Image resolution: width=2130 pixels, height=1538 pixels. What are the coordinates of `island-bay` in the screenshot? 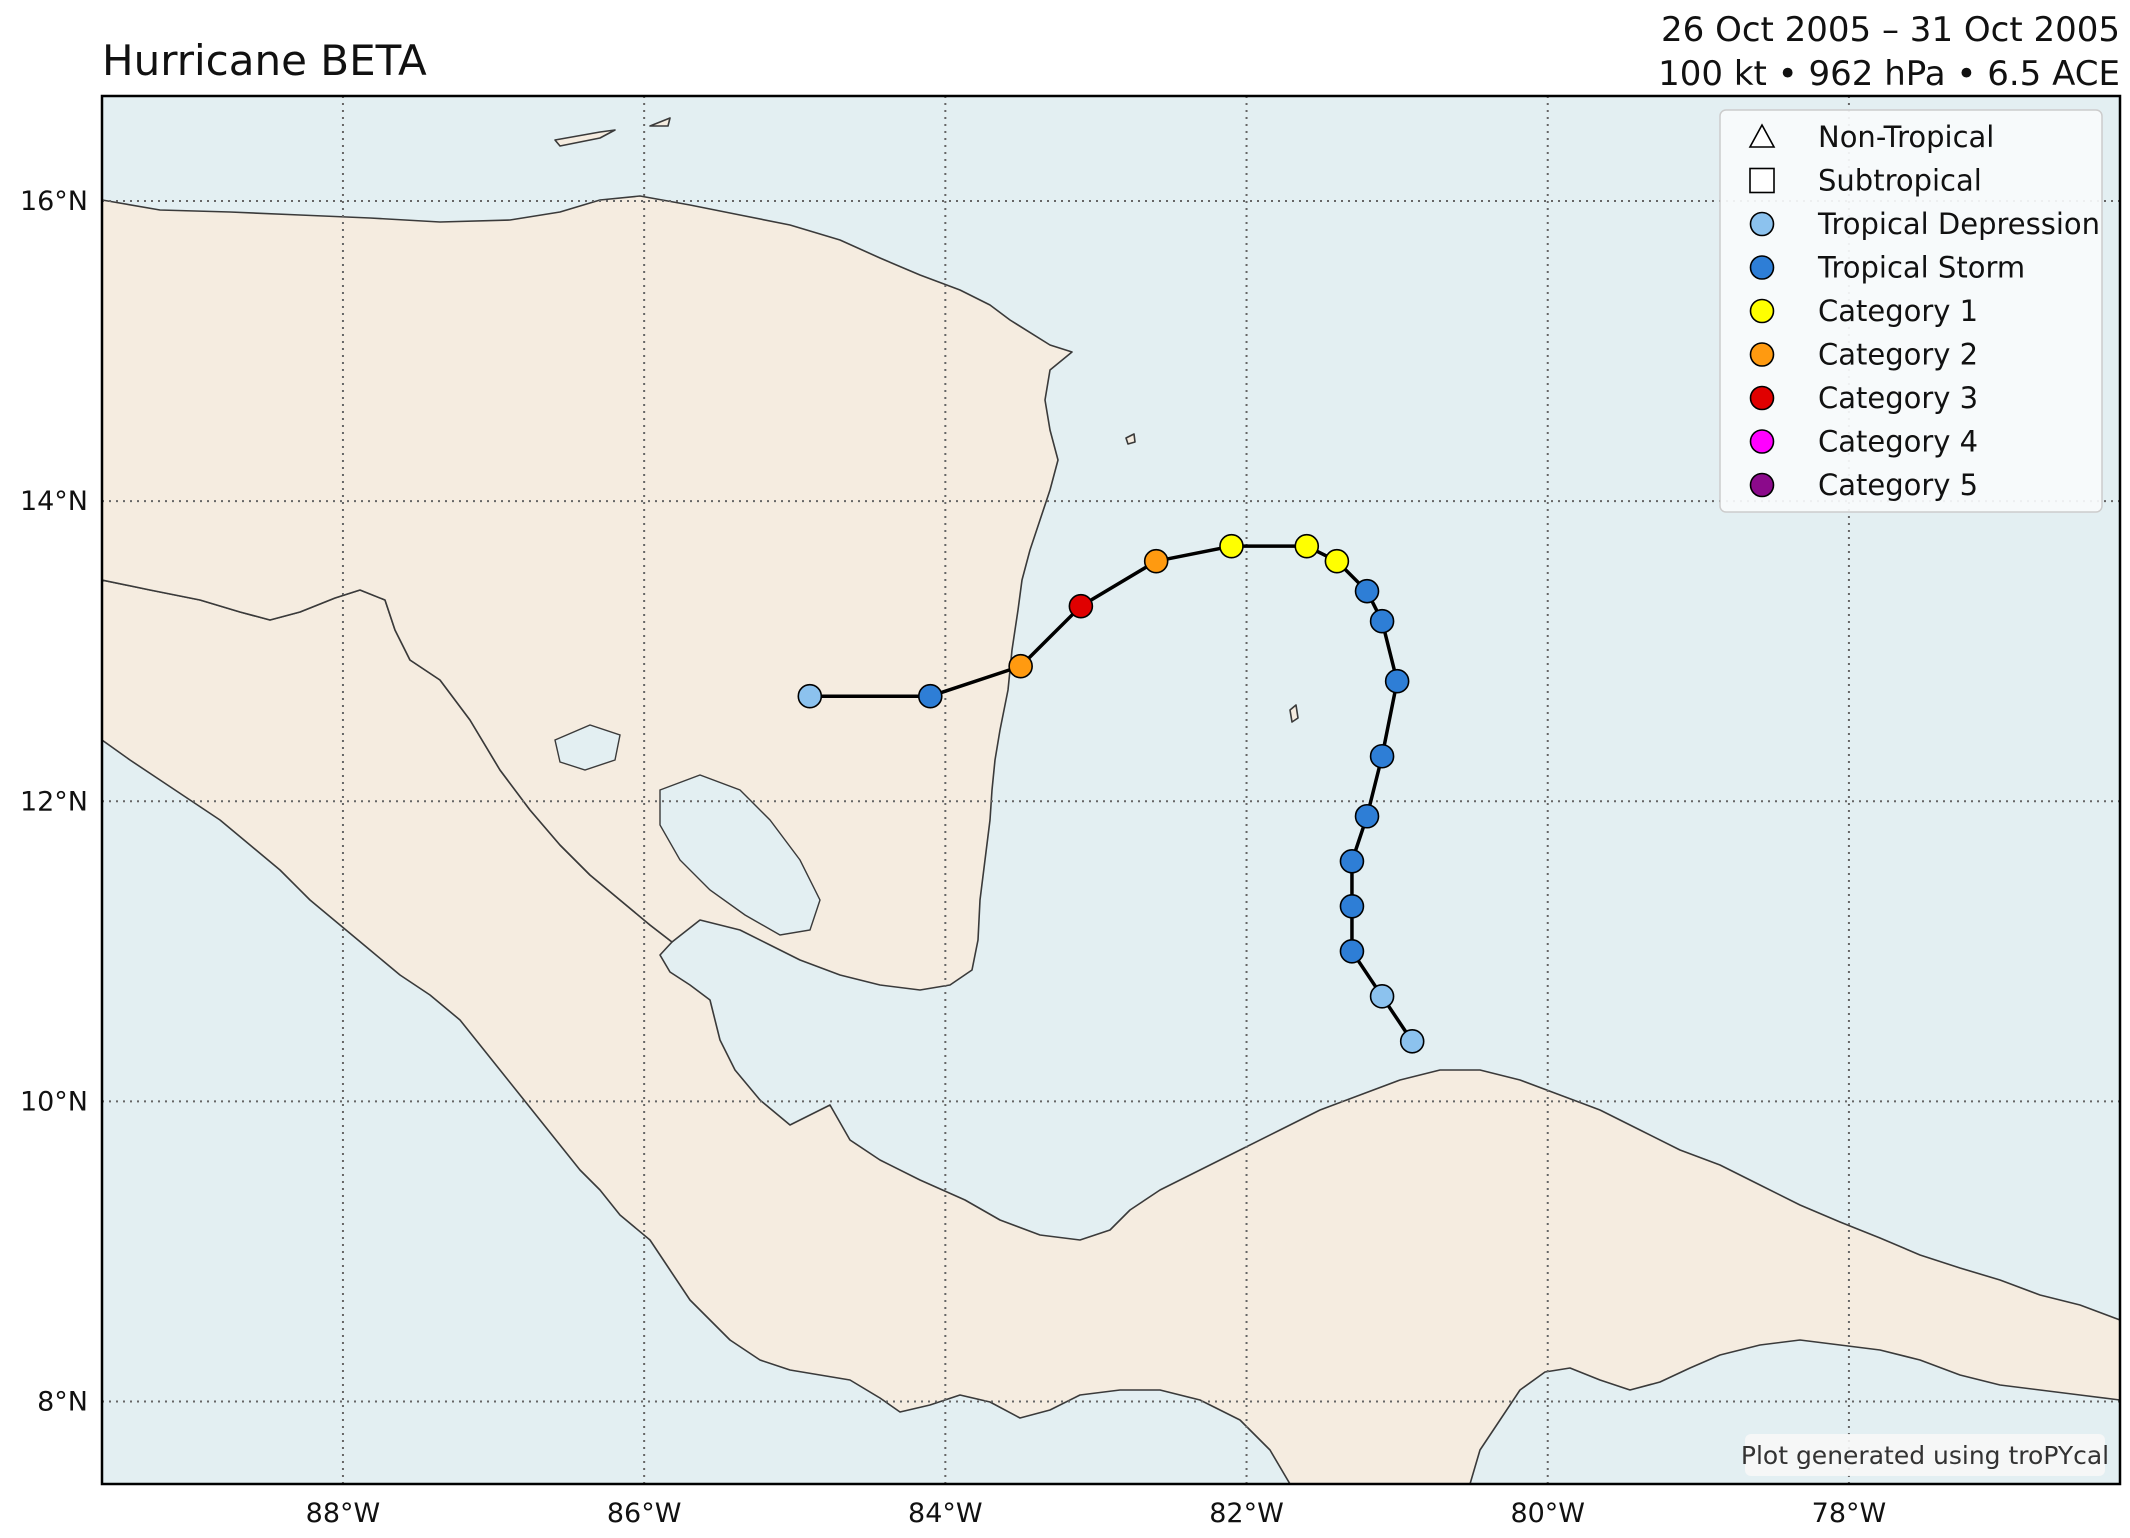 It's located at (660, 122).